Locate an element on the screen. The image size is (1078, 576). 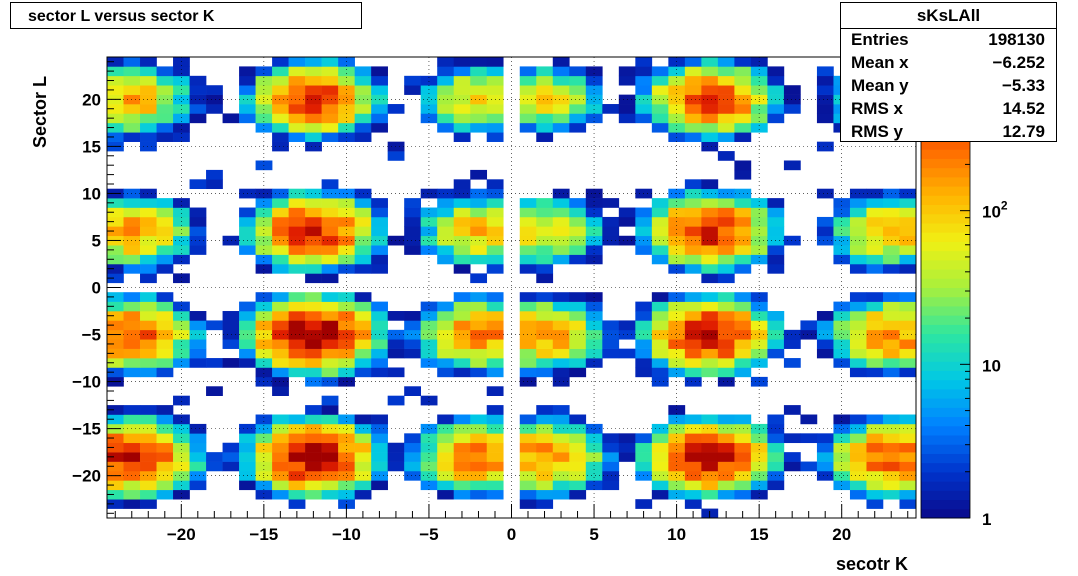
stats-value-rms-y: 12.79 is located at coordinates (1023, 131).